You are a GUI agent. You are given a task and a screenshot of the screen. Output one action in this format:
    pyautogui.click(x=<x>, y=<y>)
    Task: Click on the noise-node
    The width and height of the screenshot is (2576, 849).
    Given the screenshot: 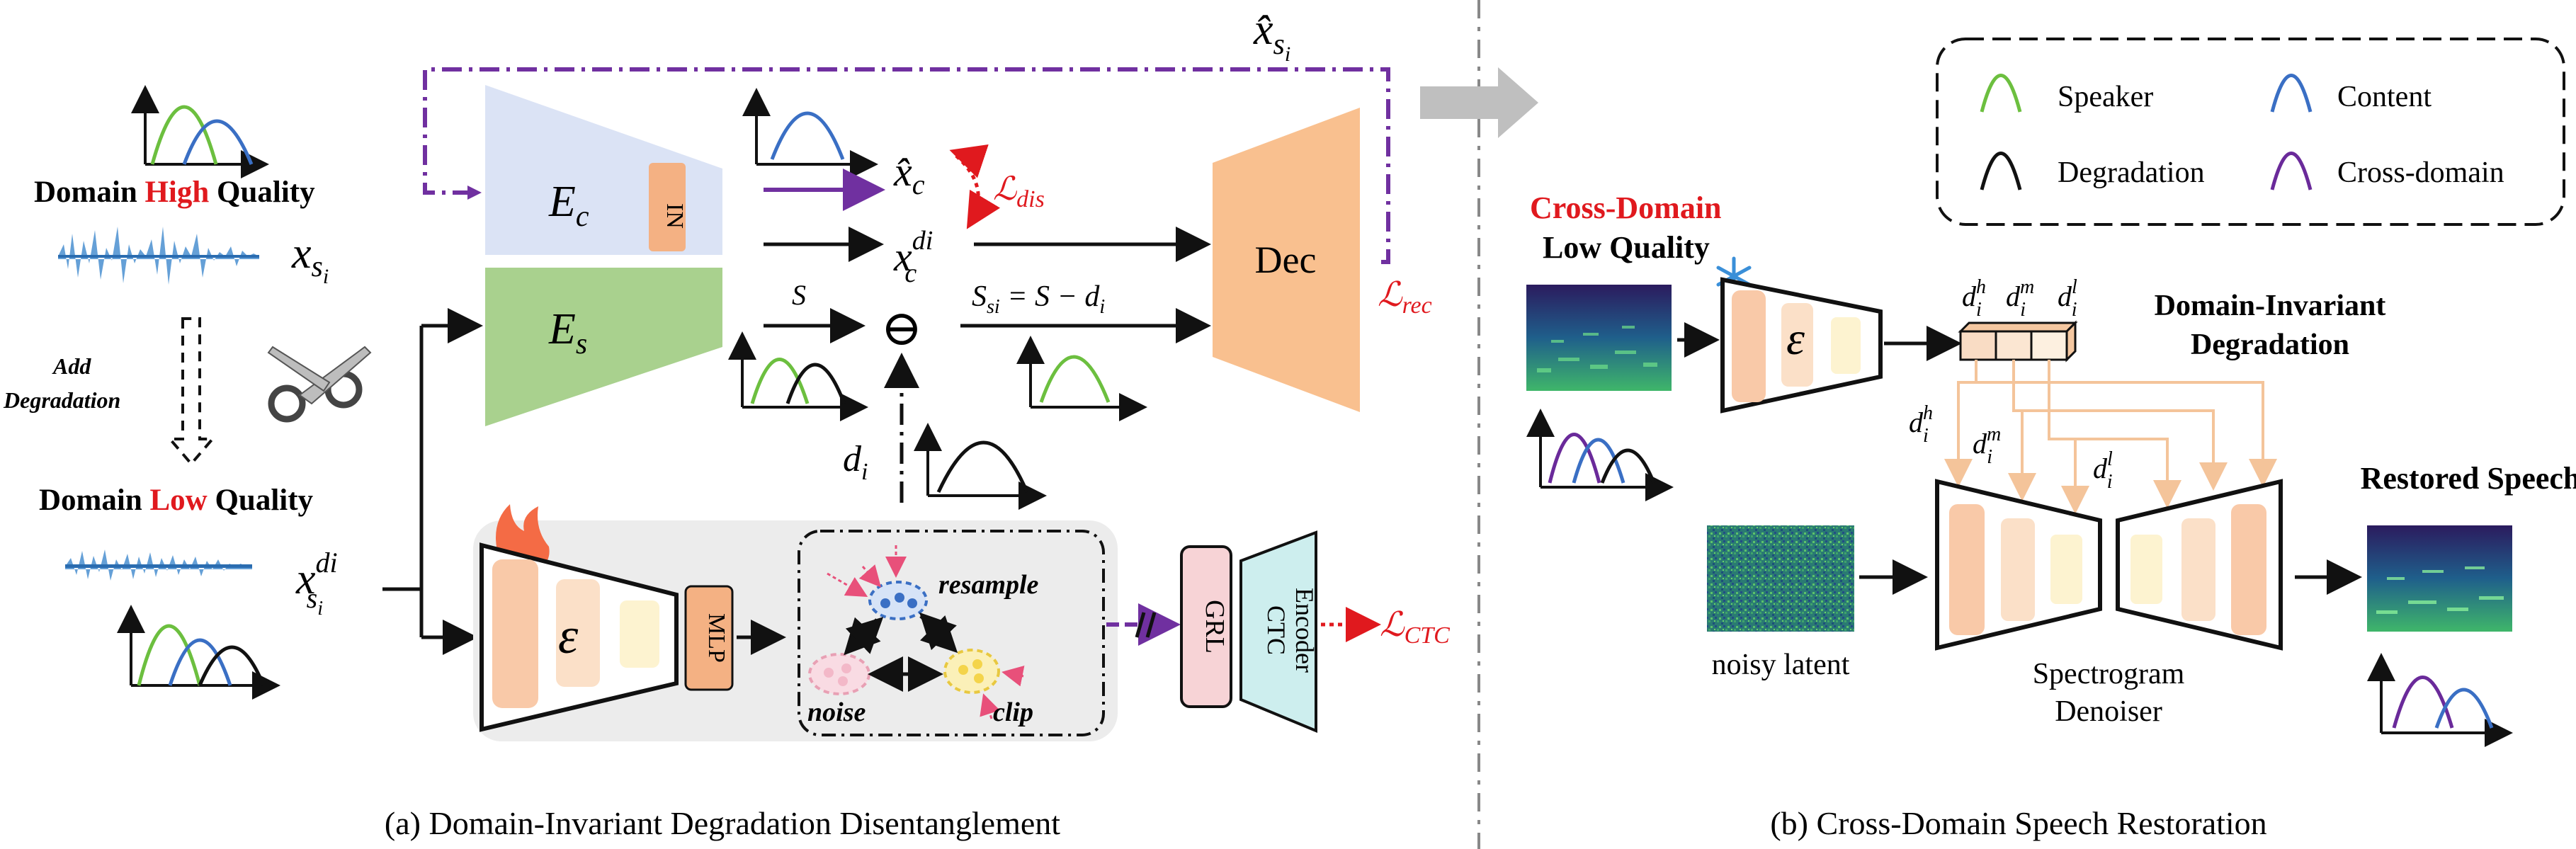 What is the action you would take?
    pyautogui.click(x=839, y=674)
    